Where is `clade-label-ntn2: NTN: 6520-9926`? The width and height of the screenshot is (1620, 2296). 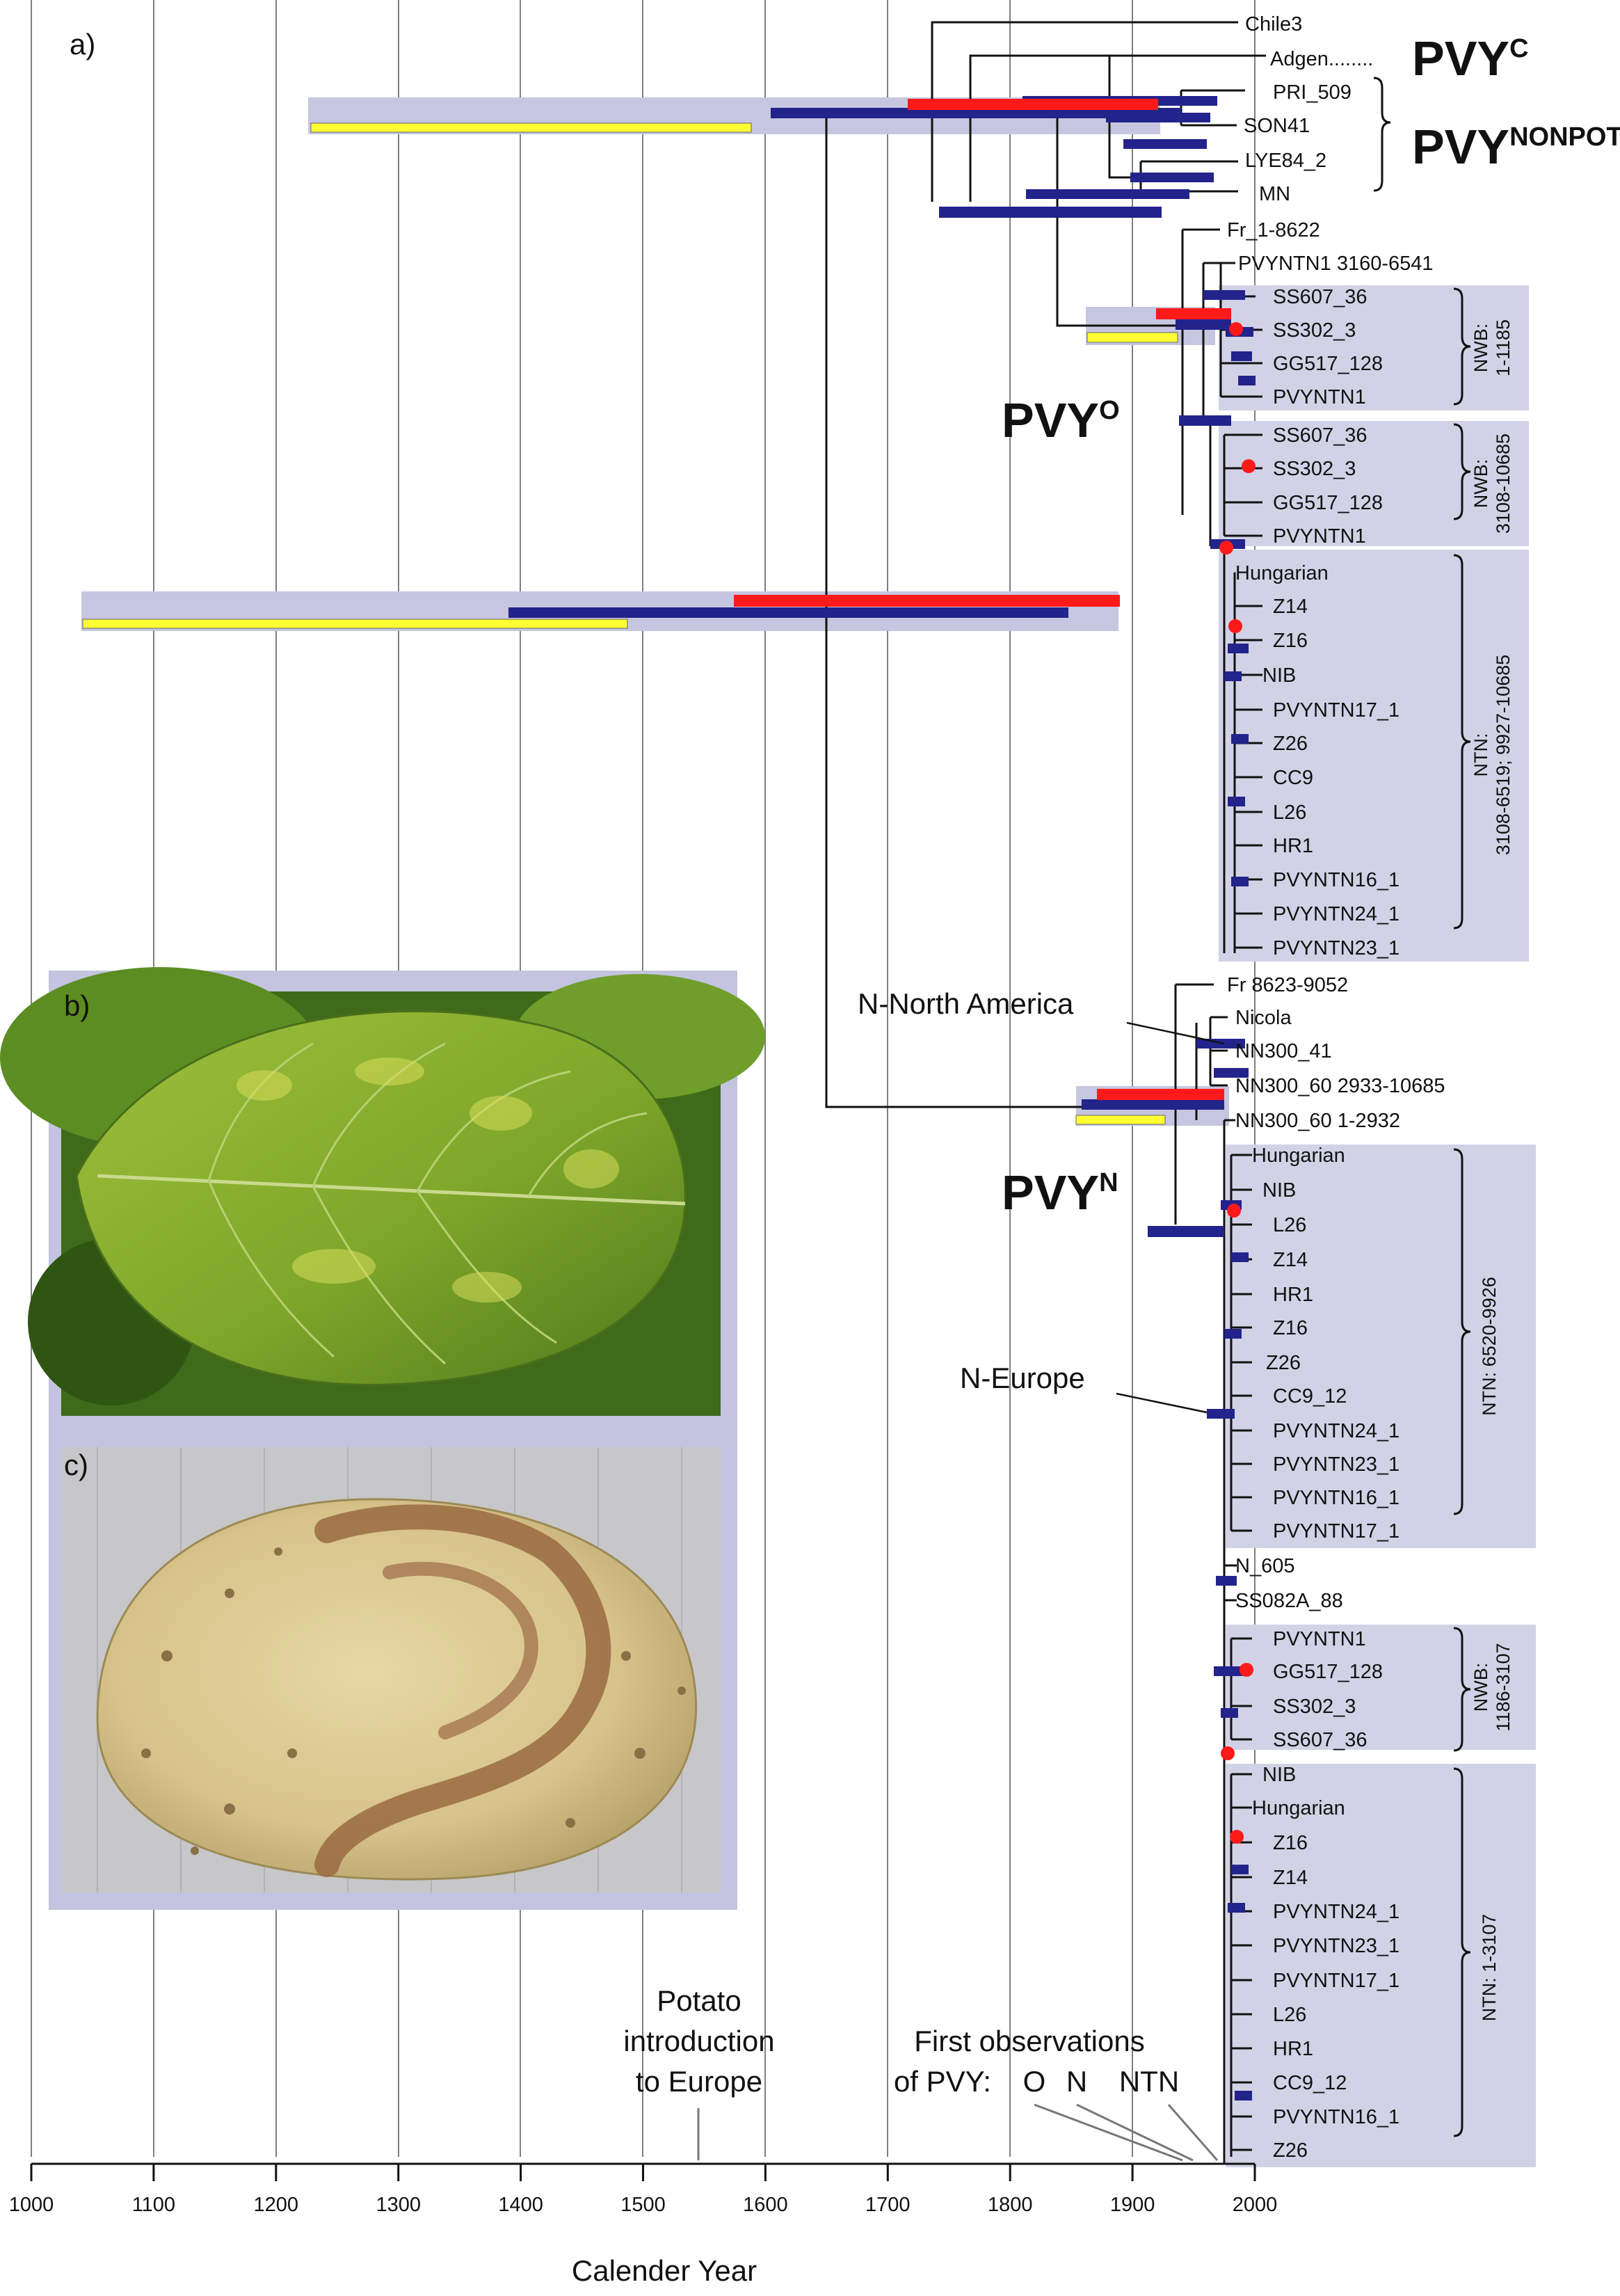 clade-label-ntn2: NTN: 6520-9926 is located at coordinates (1489, 1346).